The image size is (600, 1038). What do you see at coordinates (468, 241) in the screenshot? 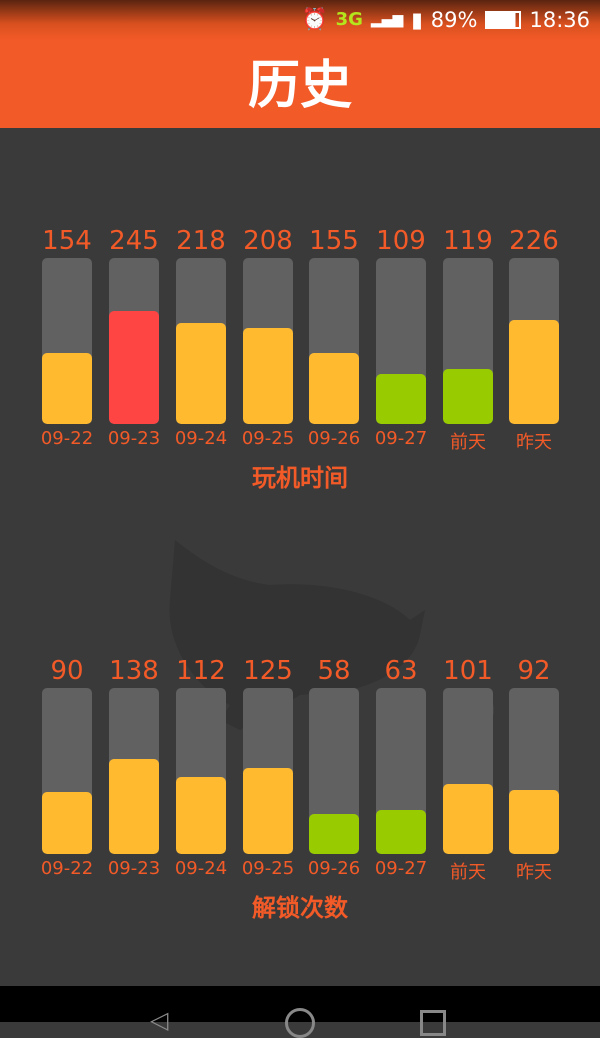
I see `bar-value: 119` at bounding box center [468, 241].